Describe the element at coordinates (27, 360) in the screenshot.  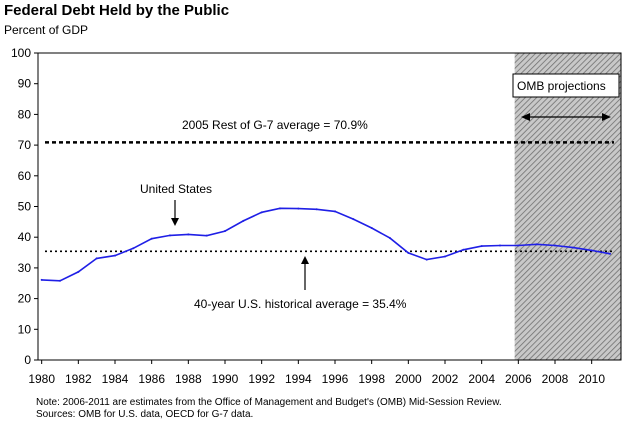
I see `y-tick-label: 0` at that location.